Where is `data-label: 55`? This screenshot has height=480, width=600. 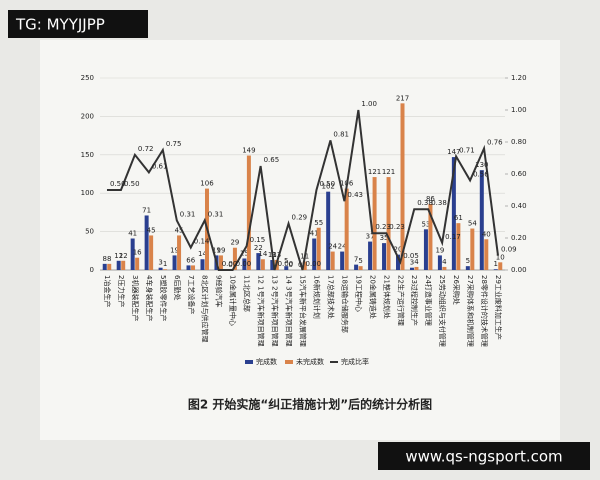
data-label: 55 is located at coordinates (318, 223).